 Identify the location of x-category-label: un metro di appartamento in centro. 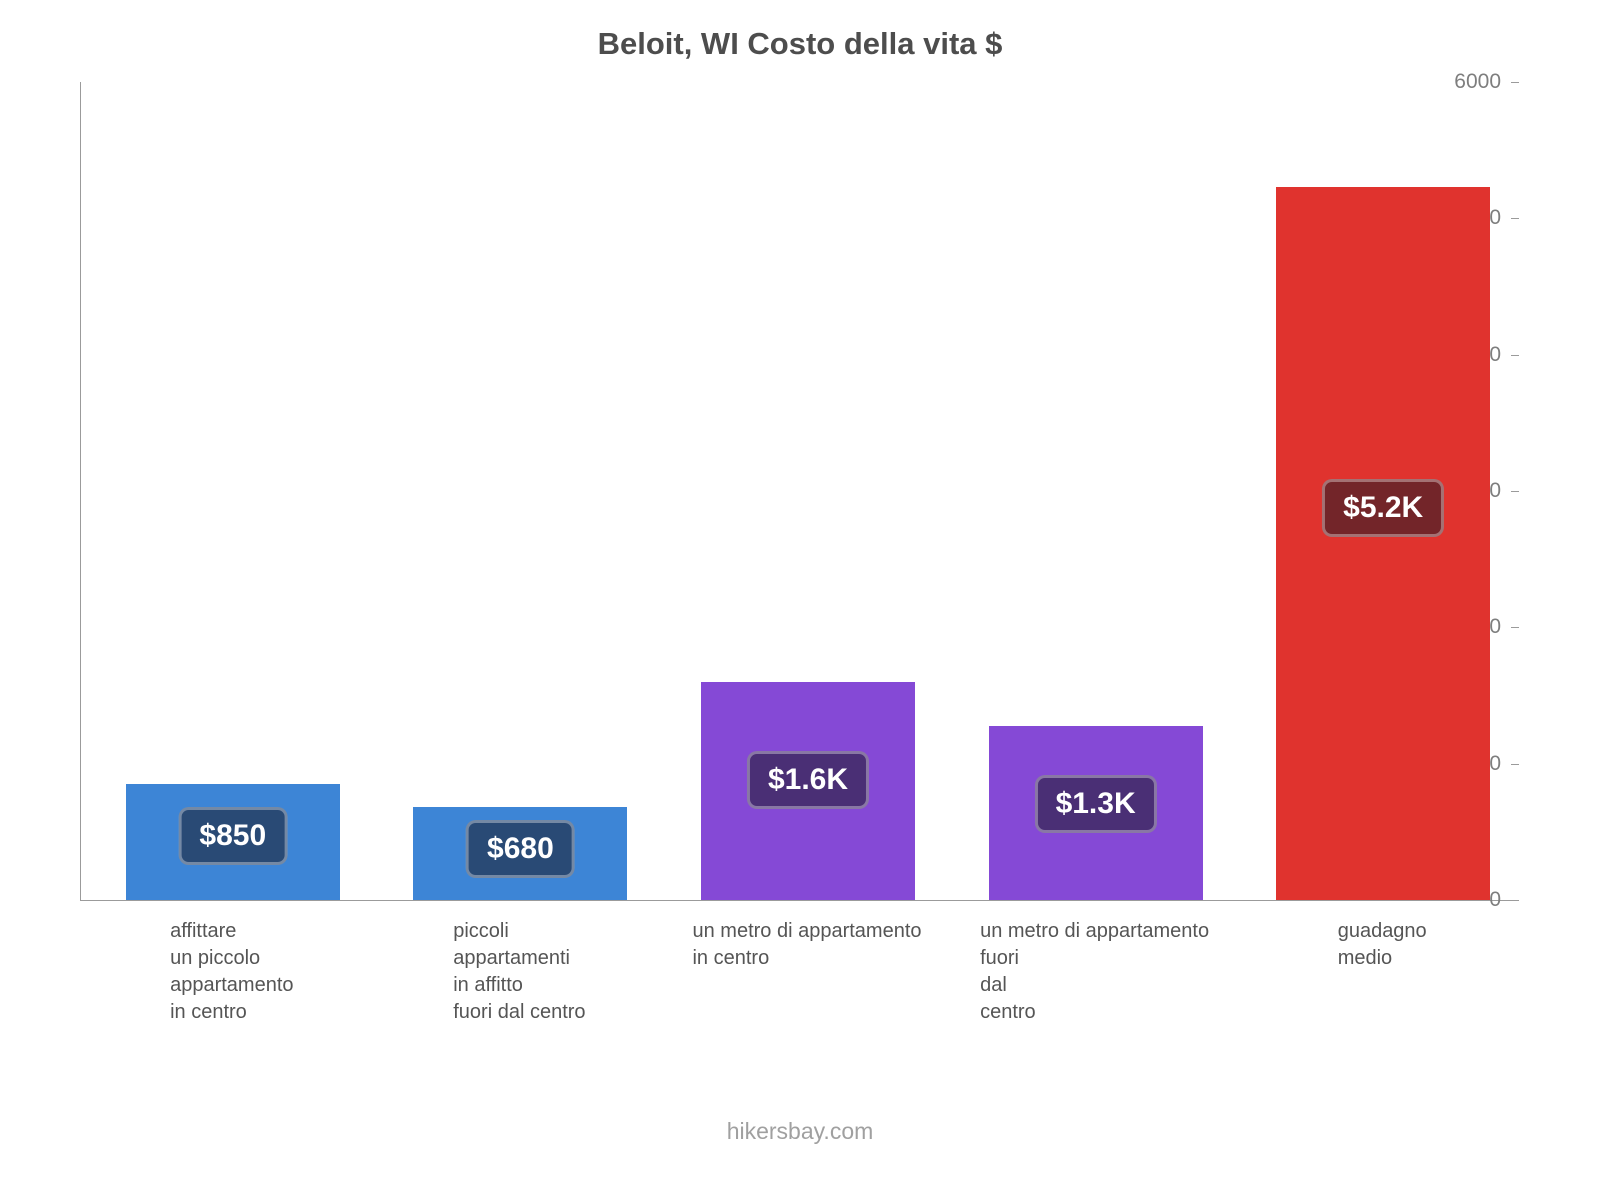
(807, 944).